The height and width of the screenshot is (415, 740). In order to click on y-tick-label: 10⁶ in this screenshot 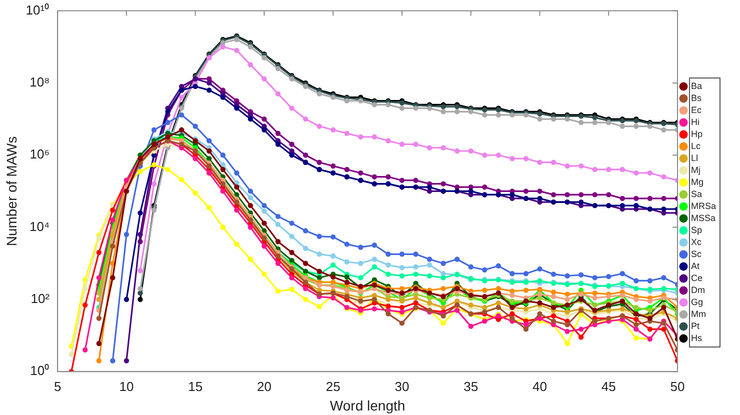, I will do `click(40, 154)`.